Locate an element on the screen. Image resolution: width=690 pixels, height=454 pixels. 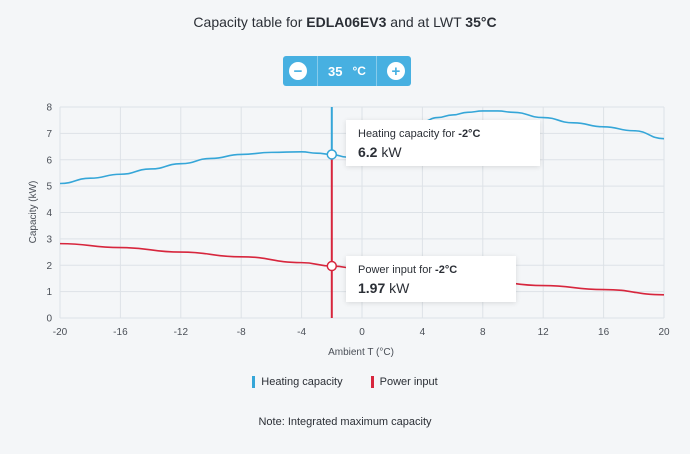
model-name: EDLA06EV3 is located at coordinates (346, 22).